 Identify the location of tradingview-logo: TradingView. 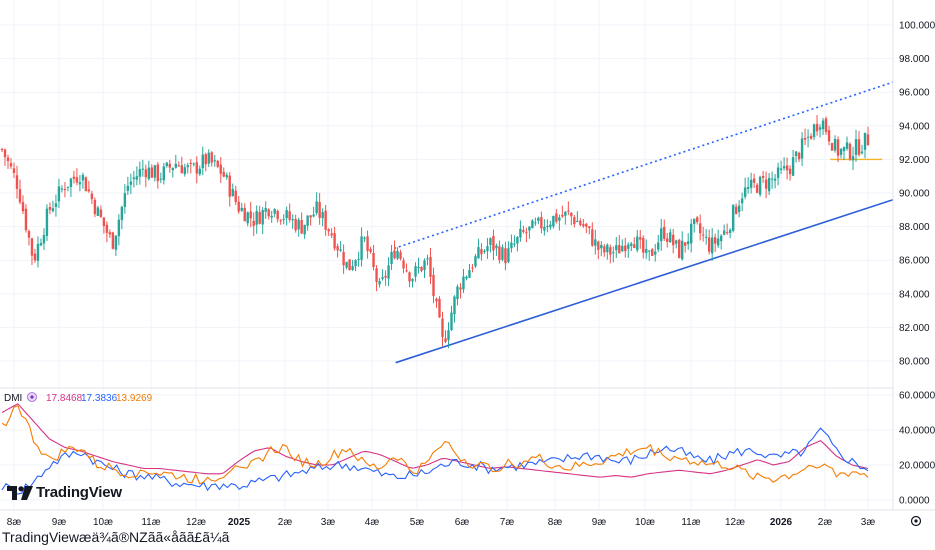
(64, 492).